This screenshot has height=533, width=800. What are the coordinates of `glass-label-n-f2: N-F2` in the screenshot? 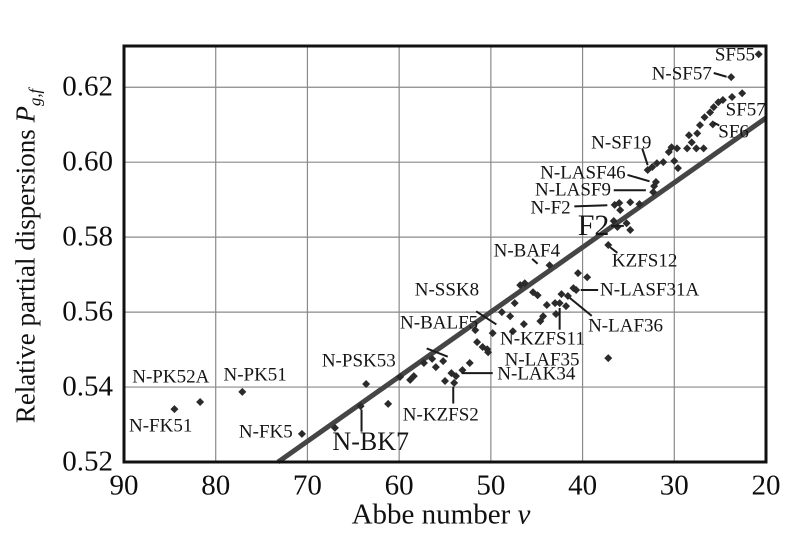 It's located at (550, 208).